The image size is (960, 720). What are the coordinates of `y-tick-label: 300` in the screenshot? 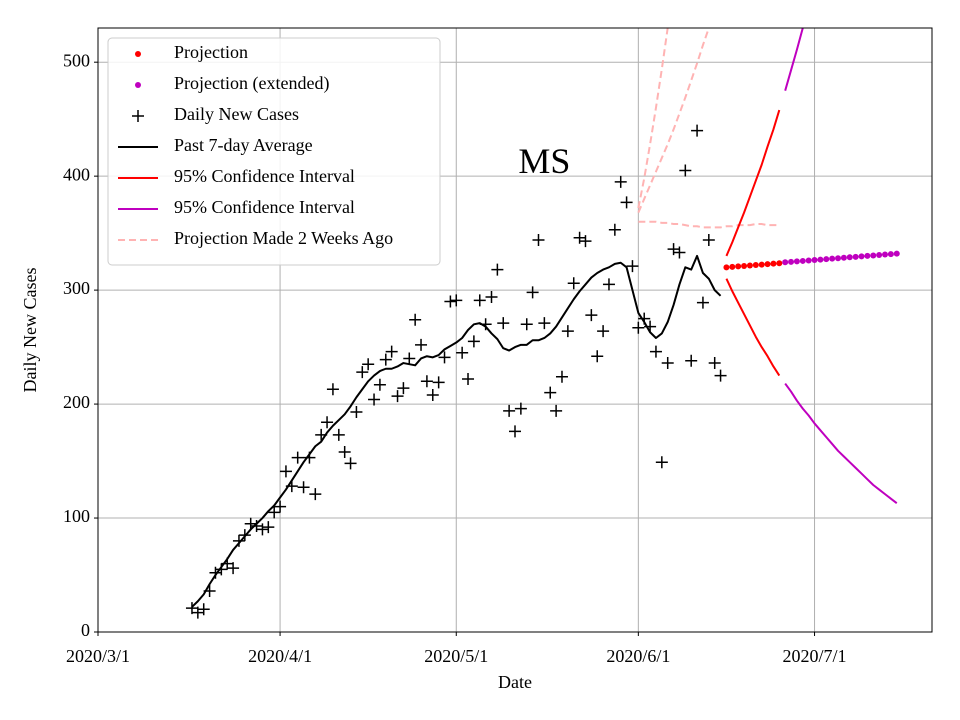 It's located at (76, 288).